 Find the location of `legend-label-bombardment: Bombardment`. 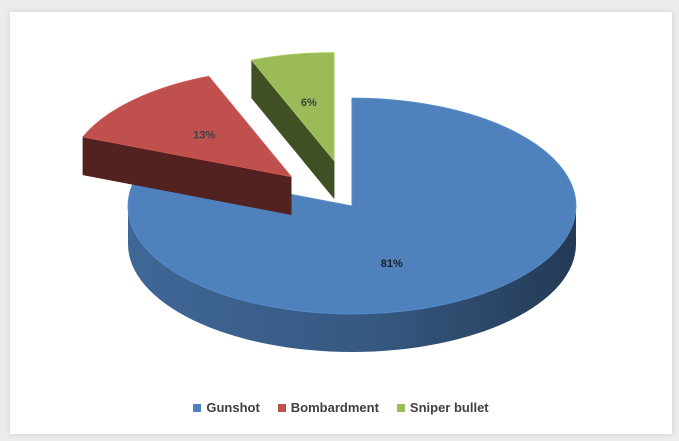

legend-label-bombardment: Bombardment is located at coordinates (334, 407).